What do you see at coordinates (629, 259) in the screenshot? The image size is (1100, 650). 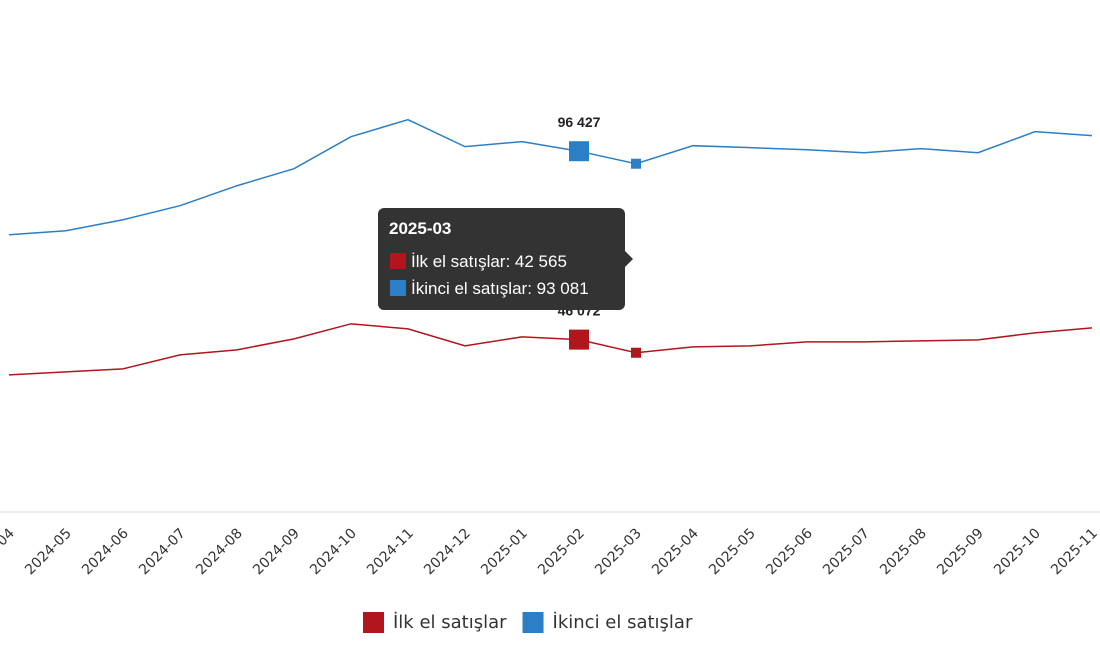 I see `tooltip-arrow` at bounding box center [629, 259].